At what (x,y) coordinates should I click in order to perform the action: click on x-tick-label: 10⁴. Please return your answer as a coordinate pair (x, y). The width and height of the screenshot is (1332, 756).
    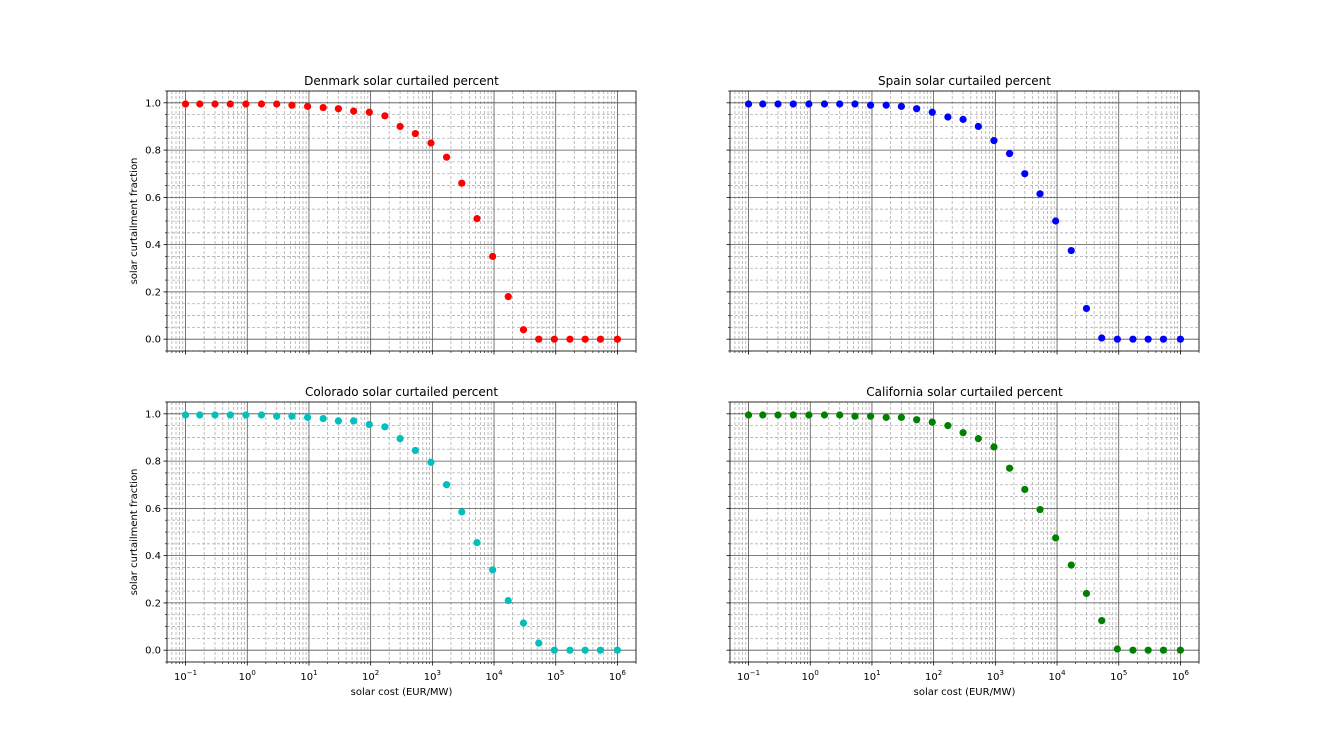
    Looking at the image, I should click on (1057, 676).